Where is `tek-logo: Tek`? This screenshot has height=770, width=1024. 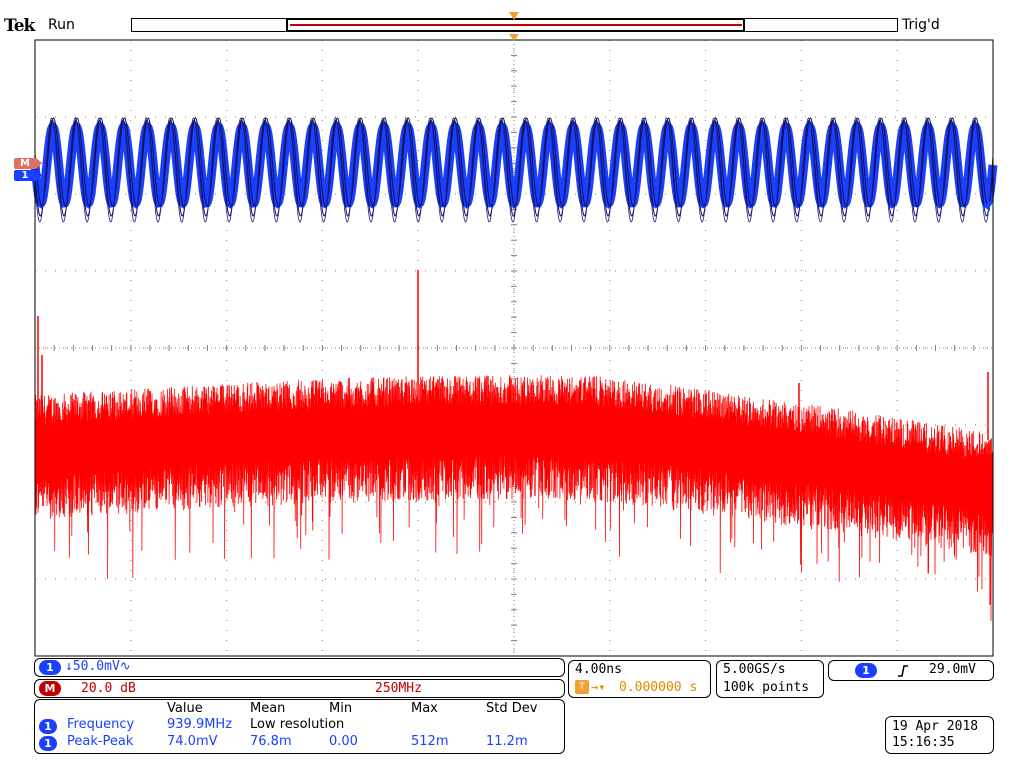
tek-logo: Tek is located at coordinates (19, 26).